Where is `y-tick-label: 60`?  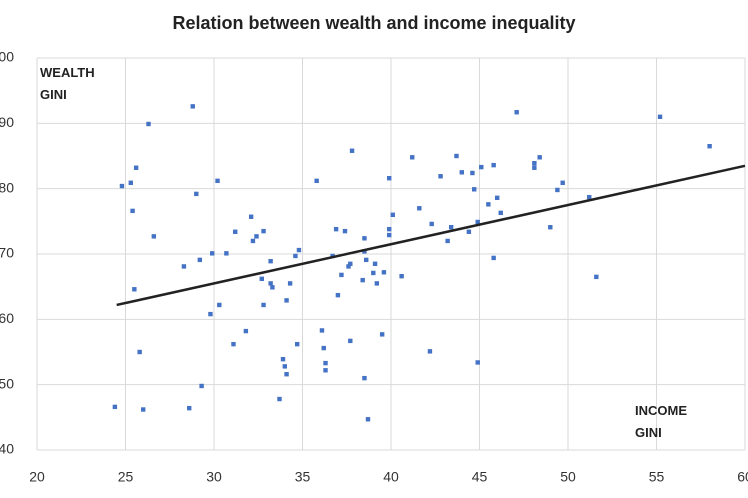
y-tick-label: 60 is located at coordinates (7, 318).